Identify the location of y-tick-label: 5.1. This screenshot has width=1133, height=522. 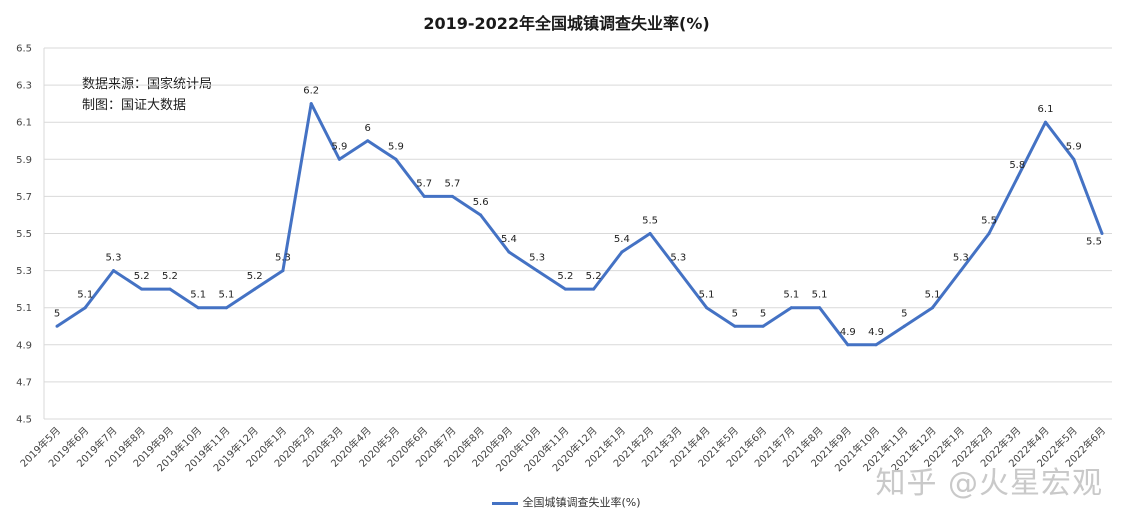
(24, 308).